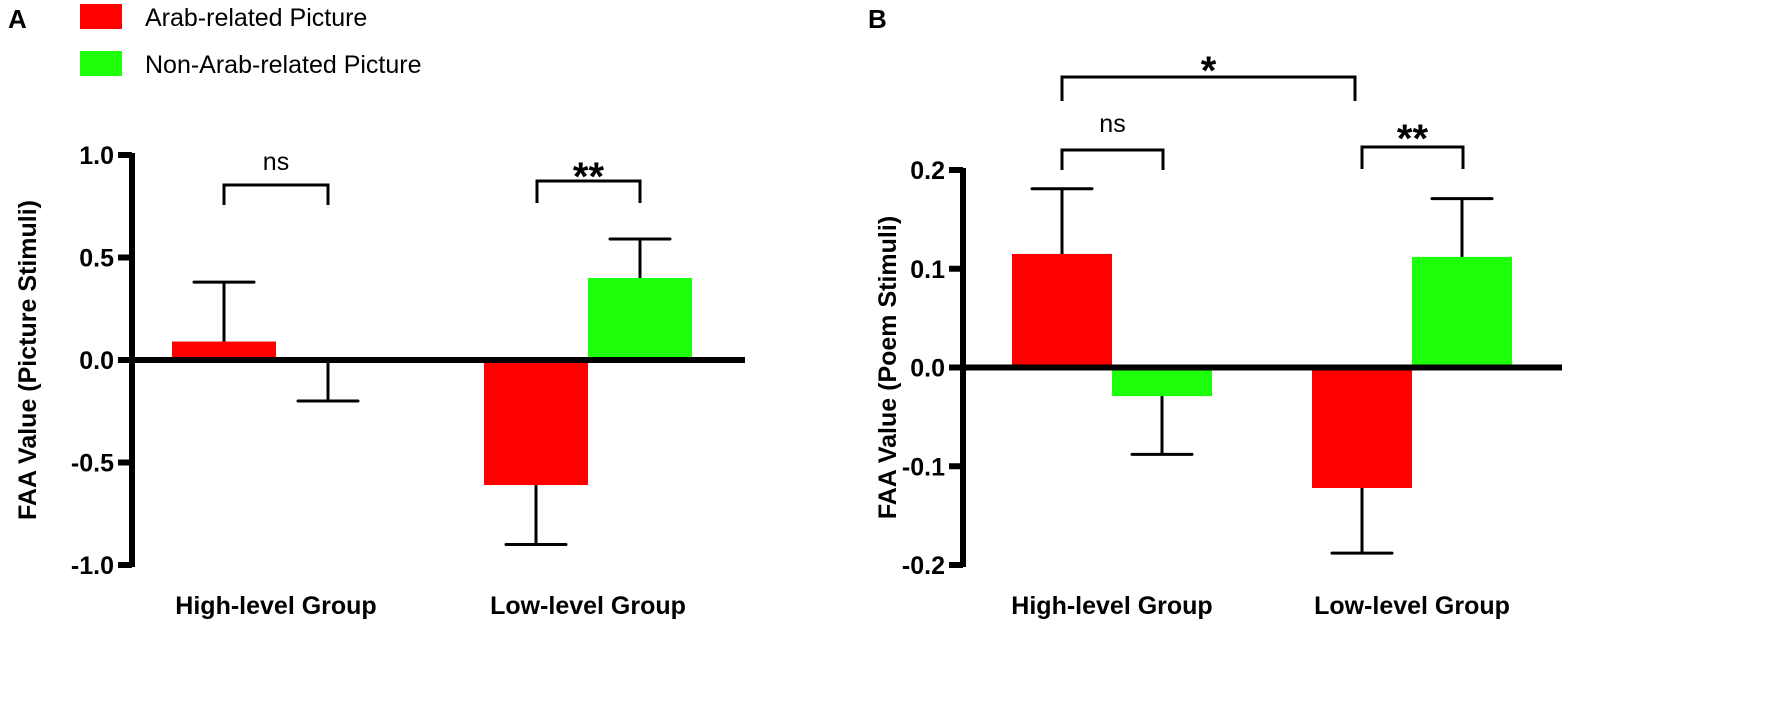  I want to click on y-tick-label: -0.2, so click(923, 566).